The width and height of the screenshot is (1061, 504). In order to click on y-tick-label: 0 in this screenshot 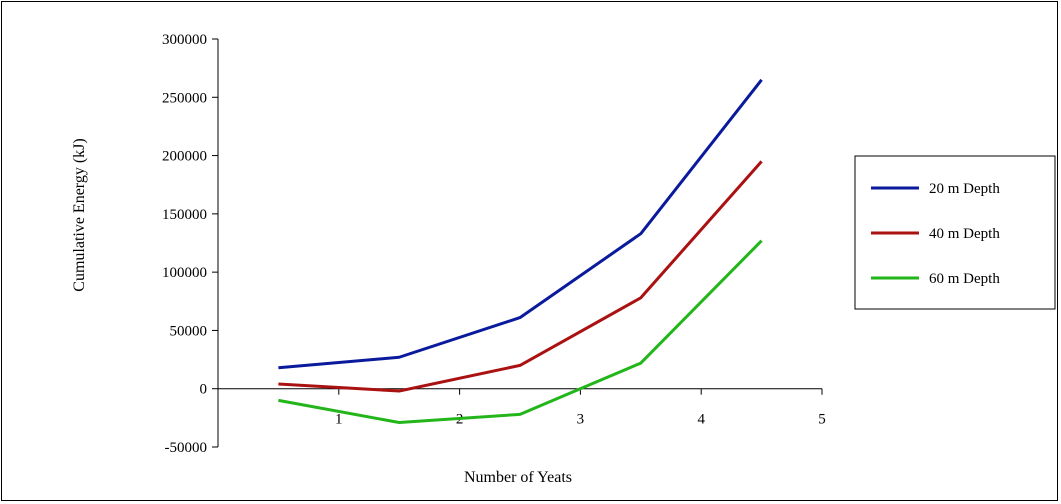, I will do `click(204, 390)`.